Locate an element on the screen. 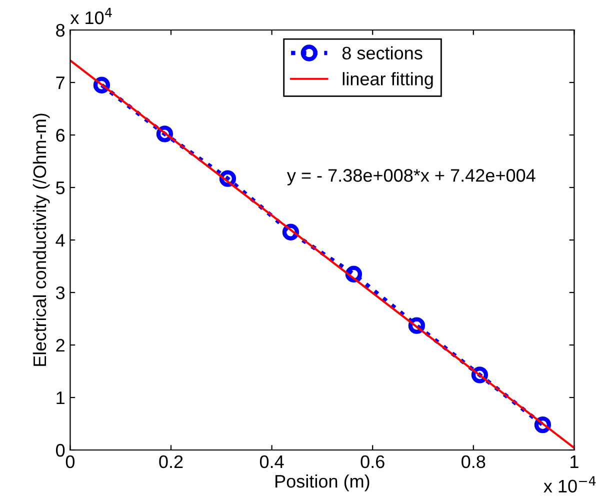 The image size is (600, 500). y-axis-title: Electrical conductivity (/Ohm-m) is located at coordinates (41, 240).